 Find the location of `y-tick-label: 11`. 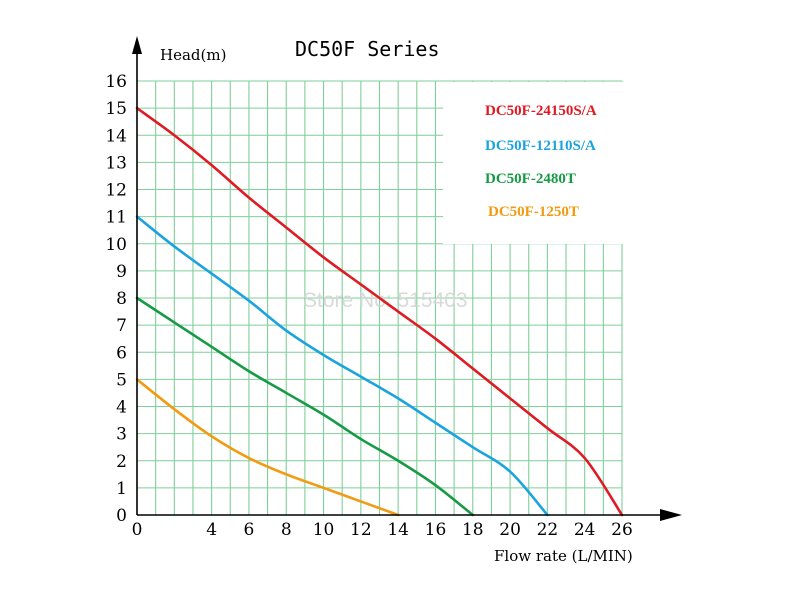

y-tick-label: 11 is located at coordinates (116, 218).